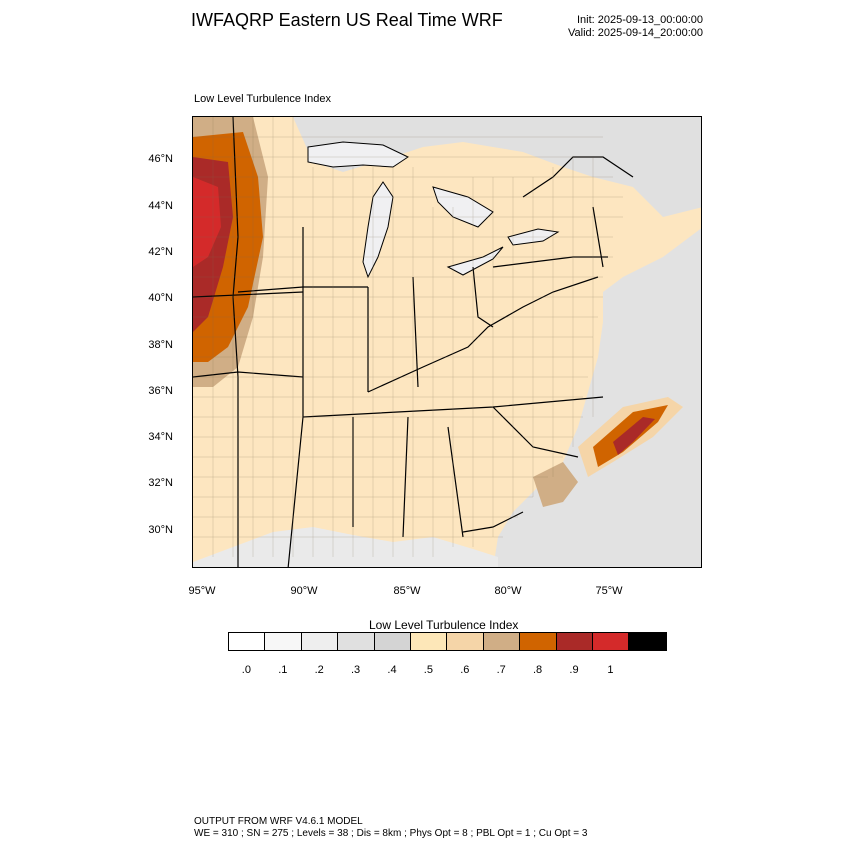 The image size is (850, 850). What do you see at coordinates (262, 99) in the screenshot?
I see `field-label: Low Level Turbulence Index` at bounding box center [262, 99].